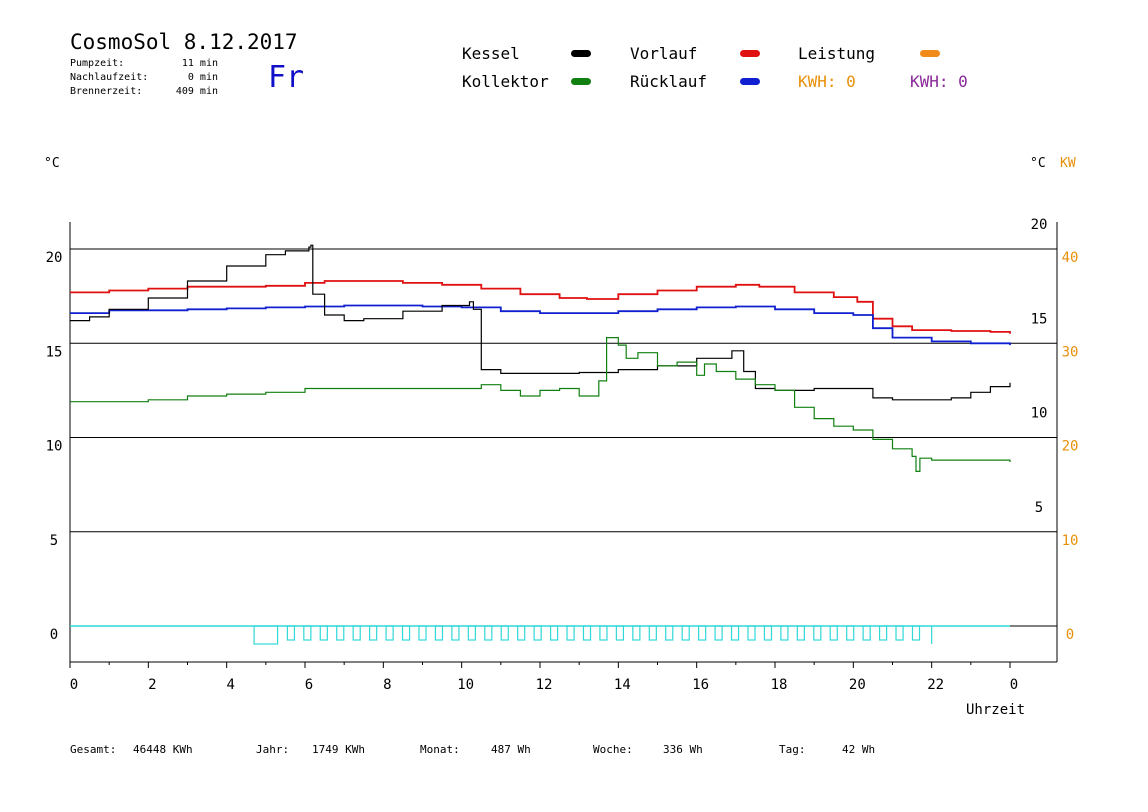 This screenshot has height=812, width=1148. Describe the element at coordinates (779, 685) in the screenshot. I see `x-tick-label: 18` at that location.